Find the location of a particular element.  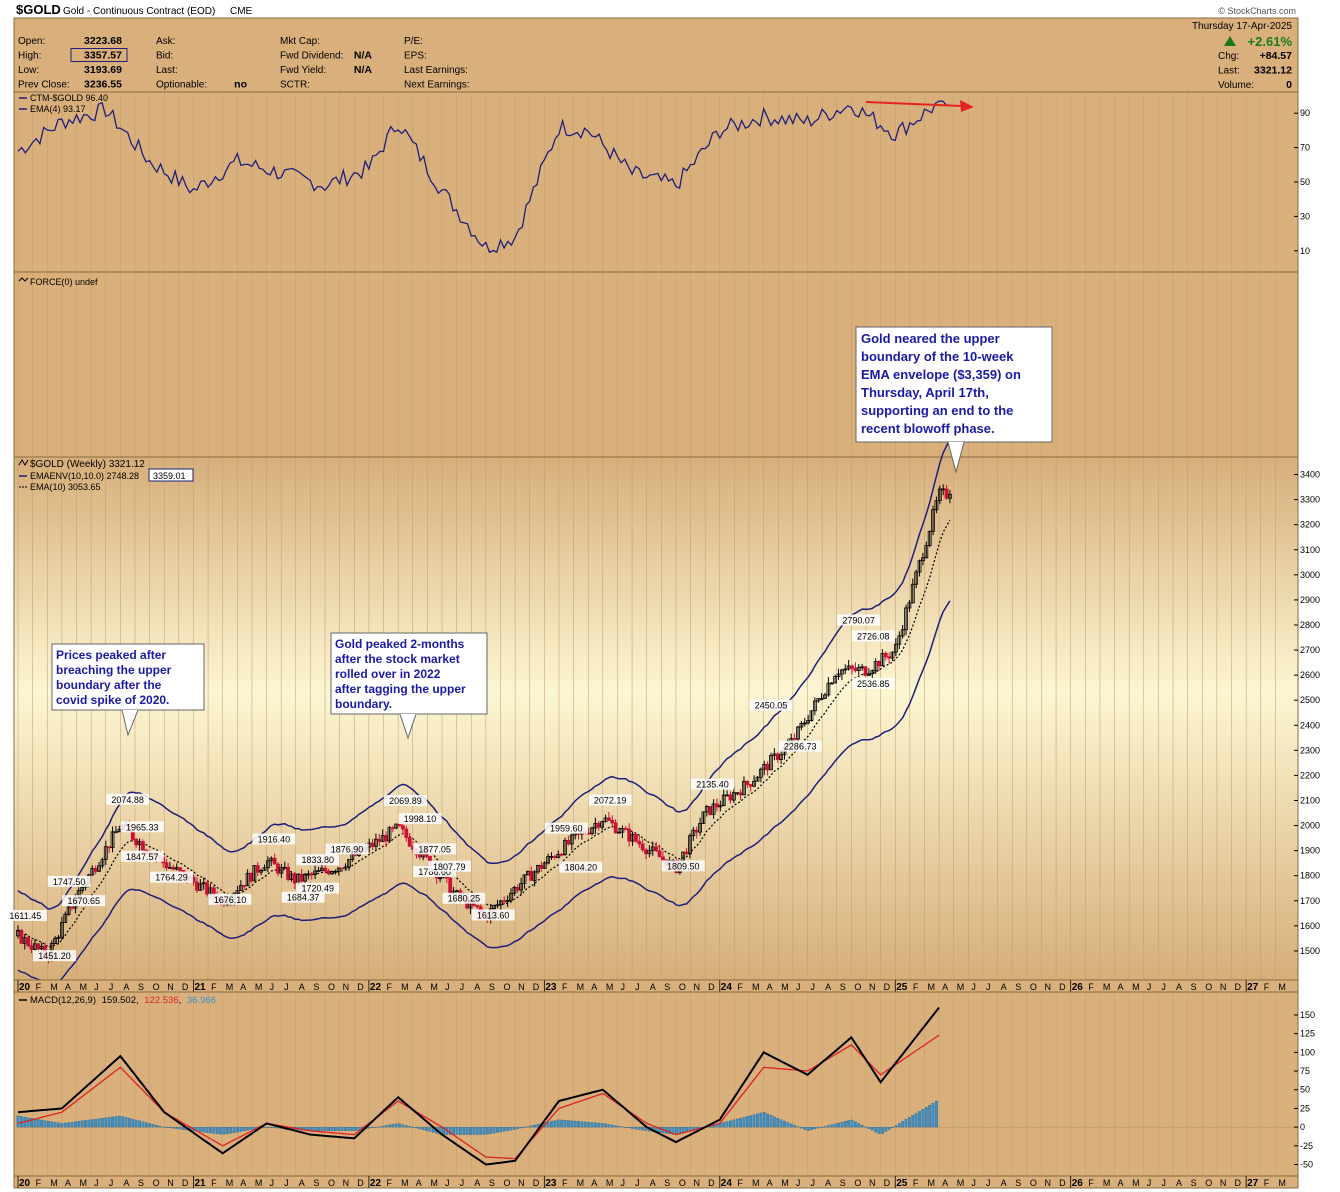

field-label: Fwd Yield: is located at coordinates (303, 70).